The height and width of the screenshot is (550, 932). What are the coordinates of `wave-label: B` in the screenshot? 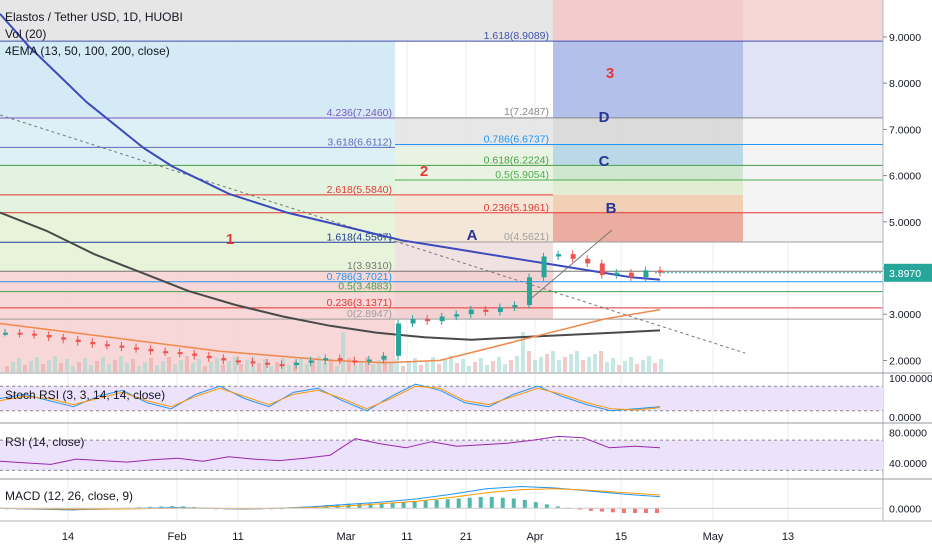 It's located at (611, 208).